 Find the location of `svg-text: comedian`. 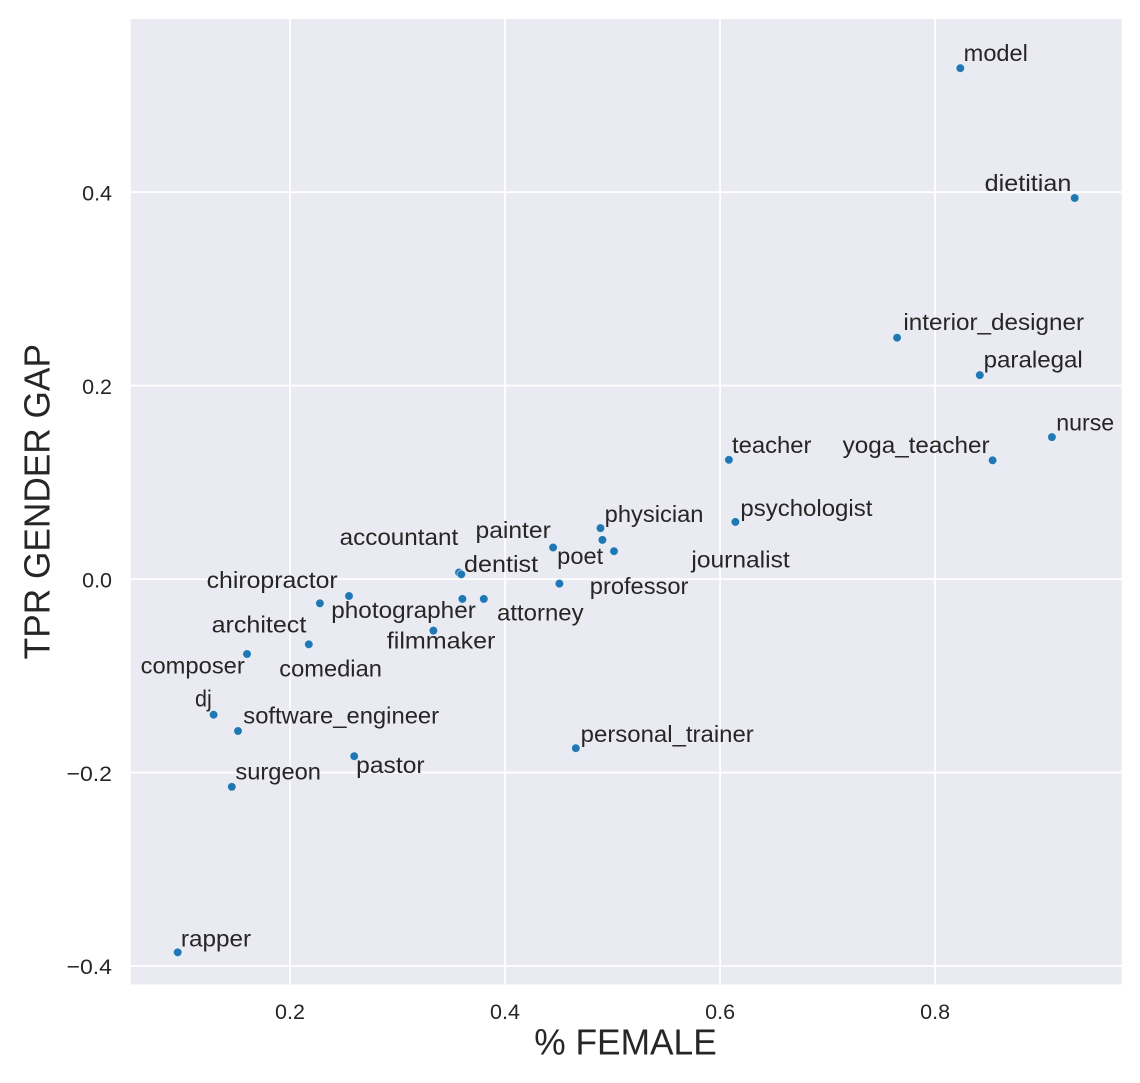

svg-text: comedian is located at coordinates (330, 669).